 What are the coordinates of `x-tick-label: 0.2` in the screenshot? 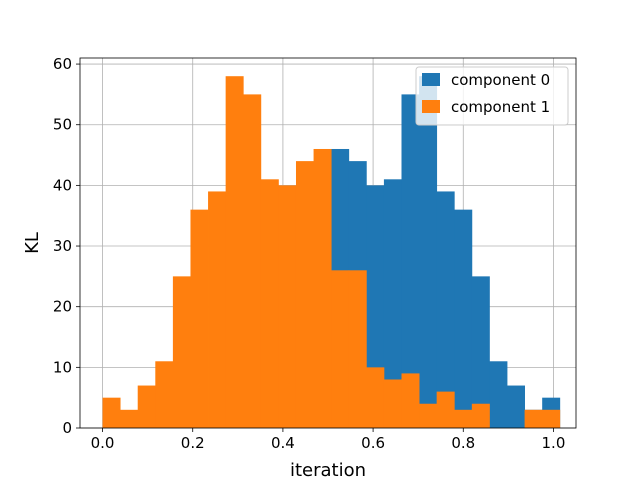 It's located at (193, 443).